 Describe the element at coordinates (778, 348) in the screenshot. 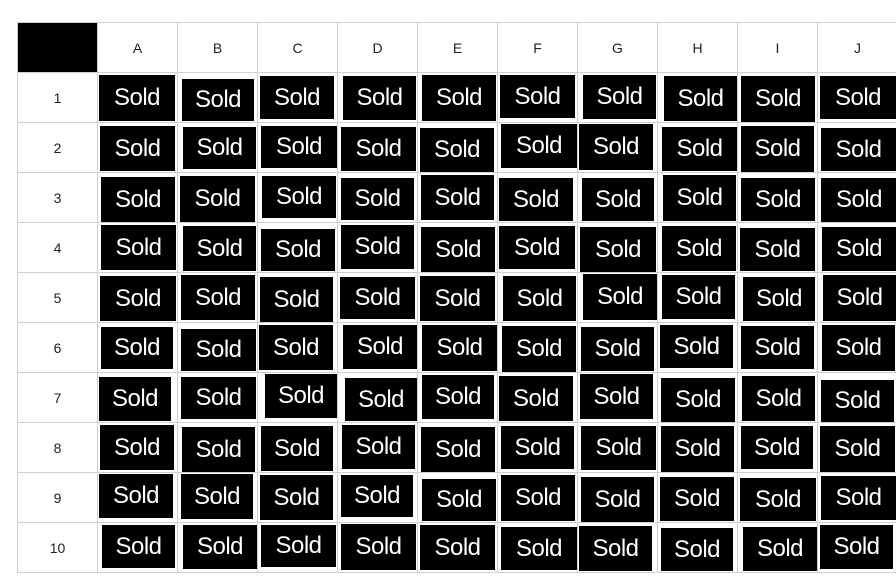

I see `seat-cell-i6: Sold` at that location.